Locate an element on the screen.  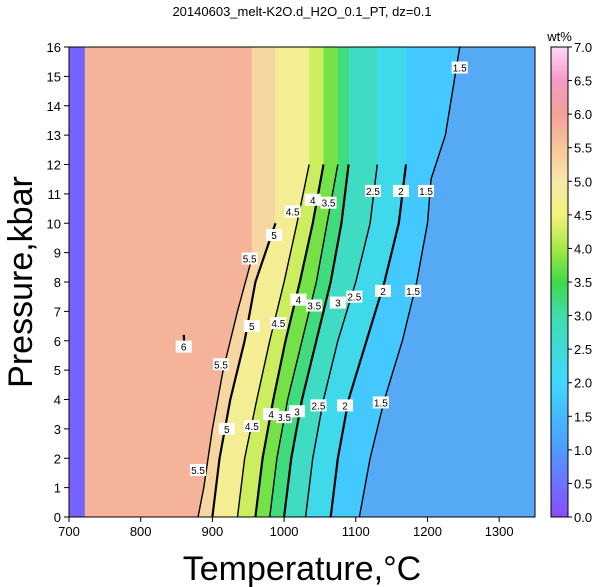
x-tick-label: 800 is located at coordinates (141, 531).